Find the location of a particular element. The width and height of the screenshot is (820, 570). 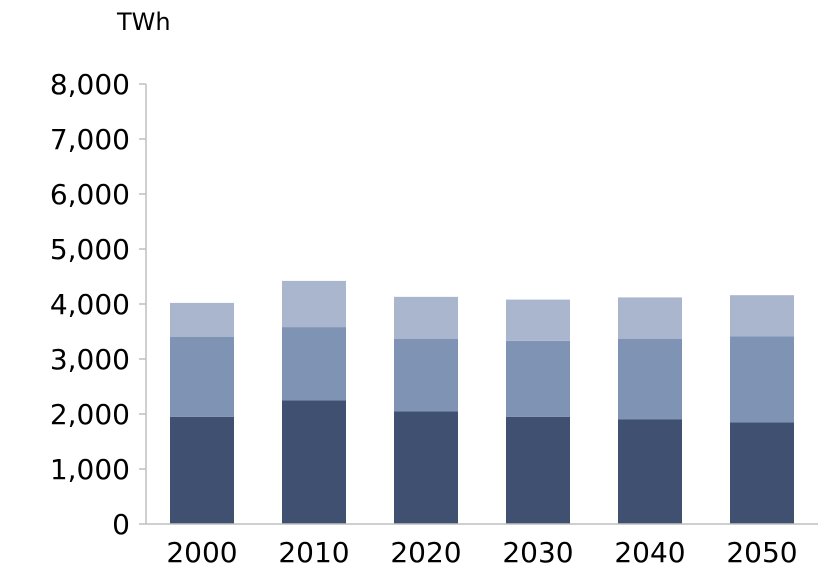

x-tick-label: 2030 is located at coordinates (537, 552).